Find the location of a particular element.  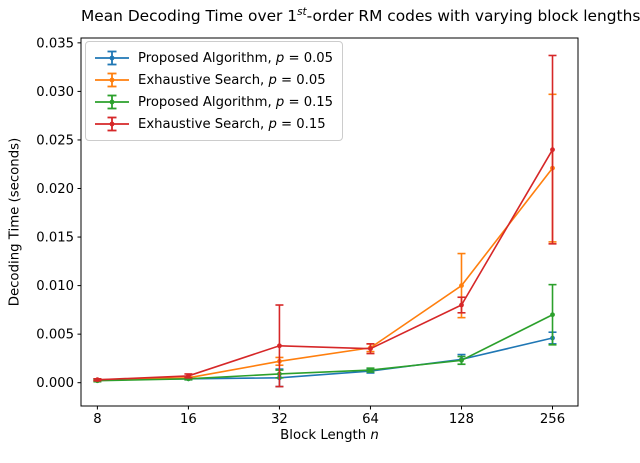

x-axis-label-variable: n is located at coordinates (374, 435).